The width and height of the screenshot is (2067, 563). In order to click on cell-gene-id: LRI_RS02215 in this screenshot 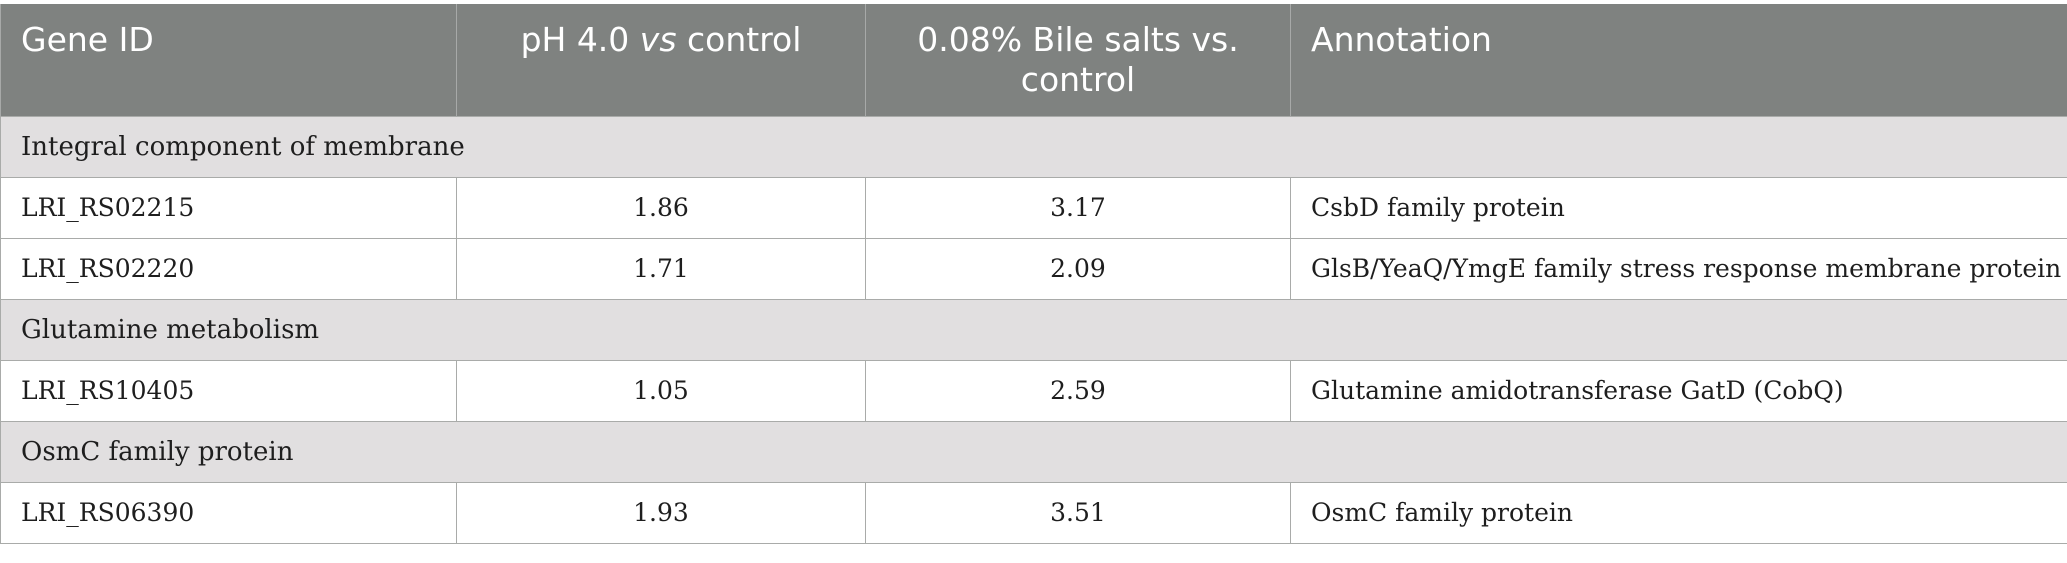, I will do `click(228, 207)`.